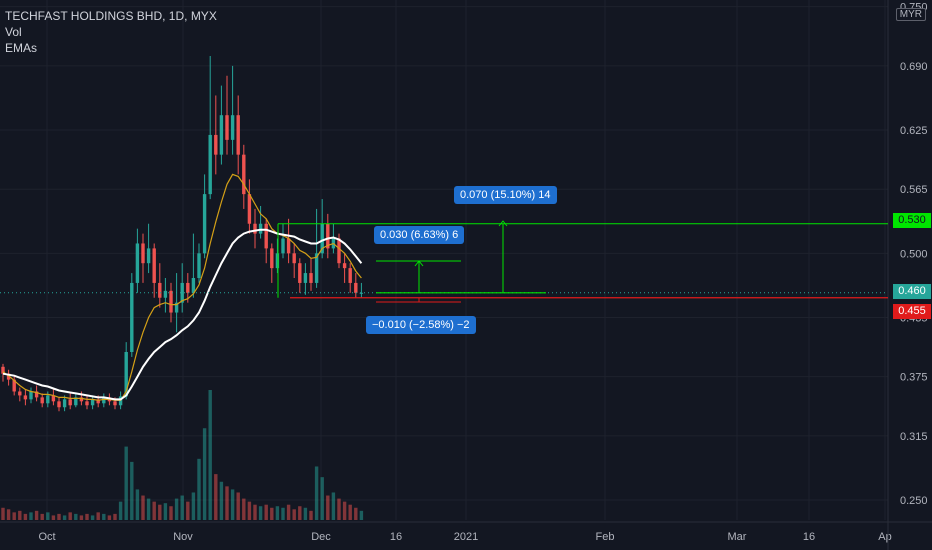  I want to click on measure-box-small: 0.030 (6.63%) 6, so click(419, 235).